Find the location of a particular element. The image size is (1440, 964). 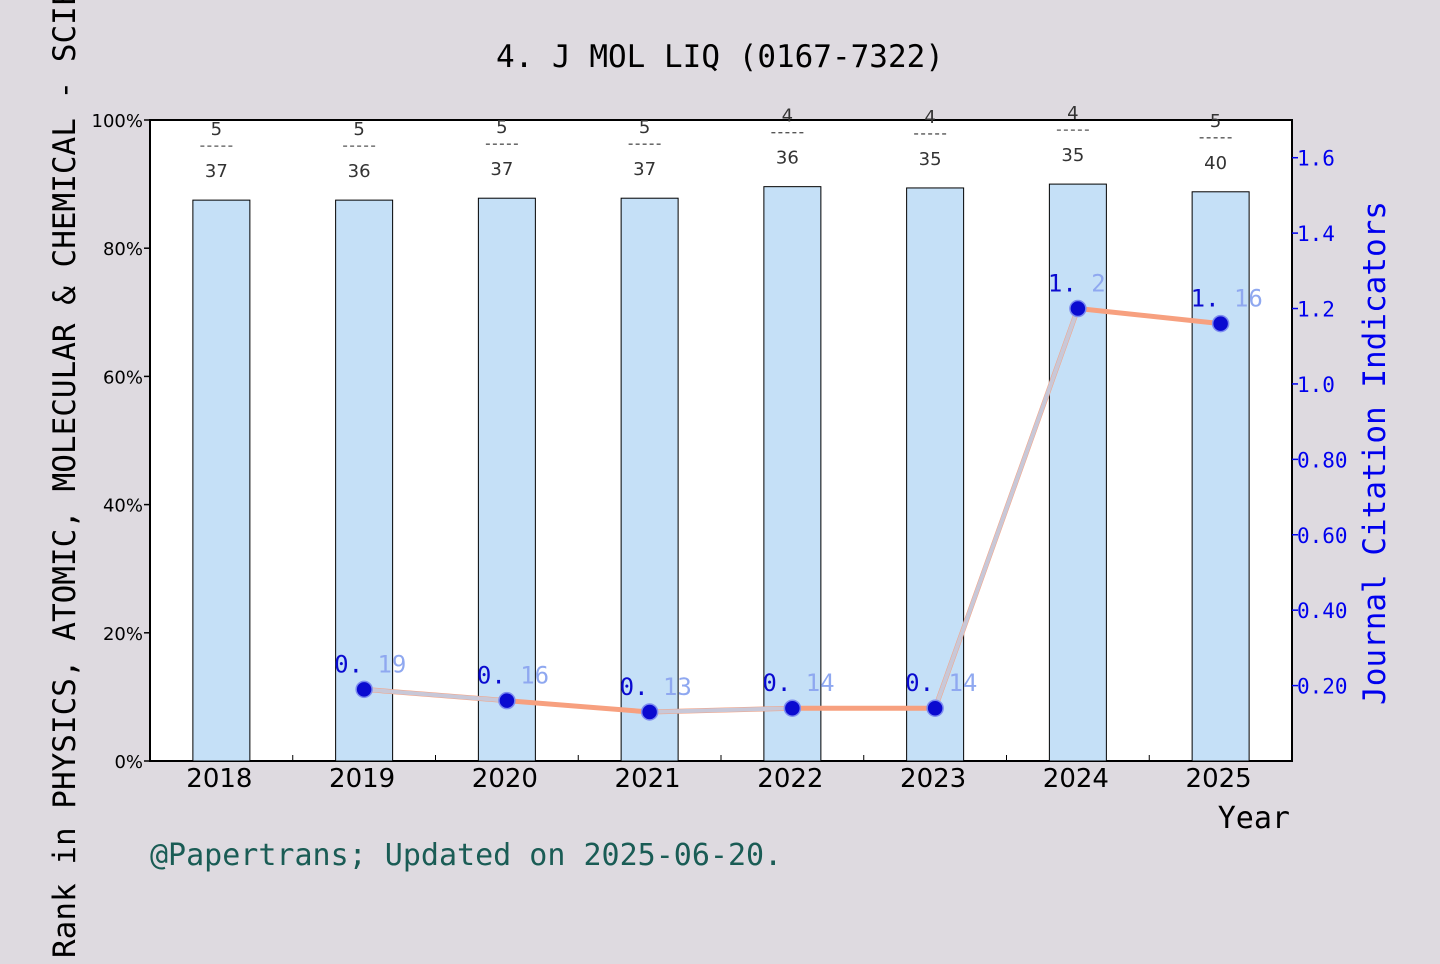

right-tick-label: 1.6 is located at coordinates (1316, 159).